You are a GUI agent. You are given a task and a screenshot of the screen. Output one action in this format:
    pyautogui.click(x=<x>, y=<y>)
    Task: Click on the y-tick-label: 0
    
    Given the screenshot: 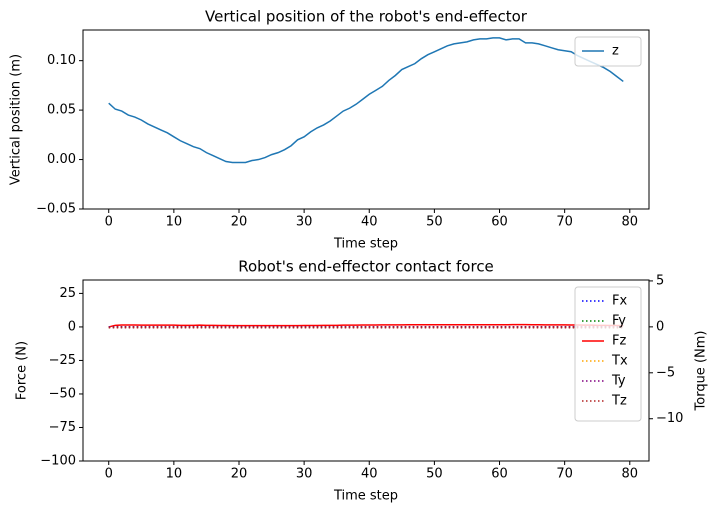 What is the action you would take?
    pyautogui.click(x=72, y=326)
    